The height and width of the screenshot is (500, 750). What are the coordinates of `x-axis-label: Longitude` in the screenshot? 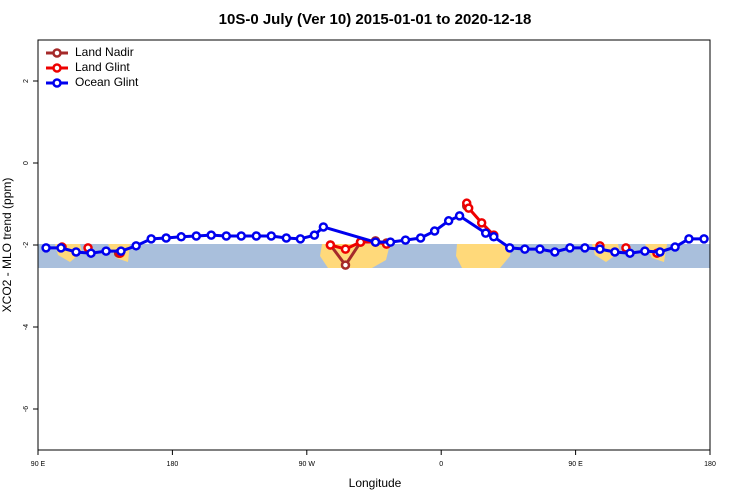 It's located at (375, 483).